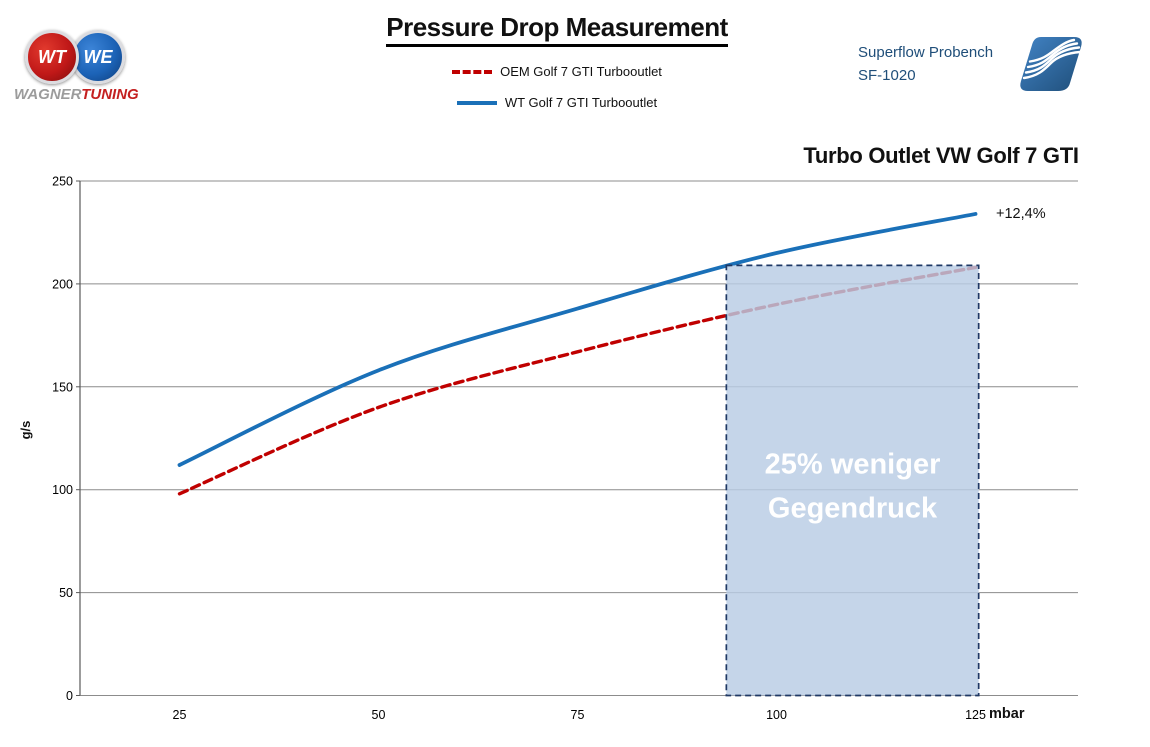  Describe the element at coordinates (853, 509) in the screenshot. I see `region-label-line2: Gegendruck` at that location.